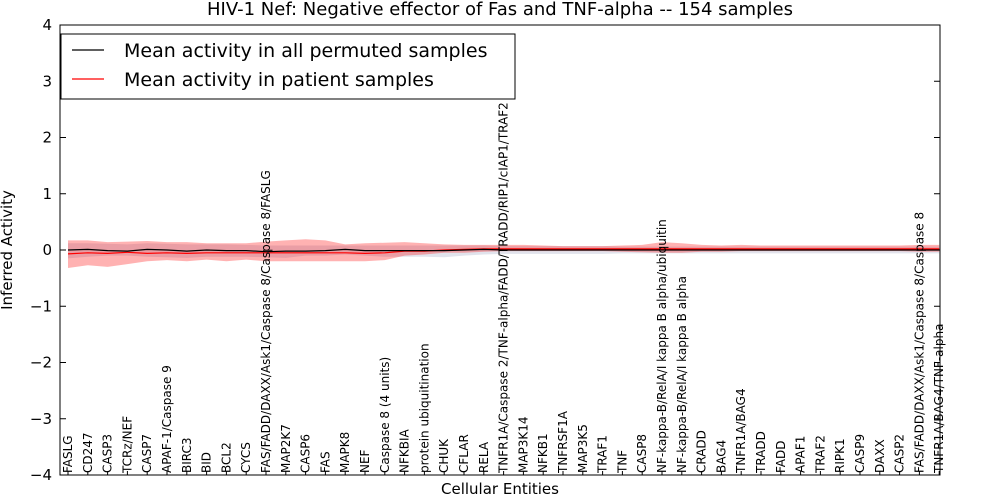 This screenshot has width=1000, height=500. Describe the element at coordinates (246, 457) in the screenshot. I see `x-tick-label: CYCS` at that location.